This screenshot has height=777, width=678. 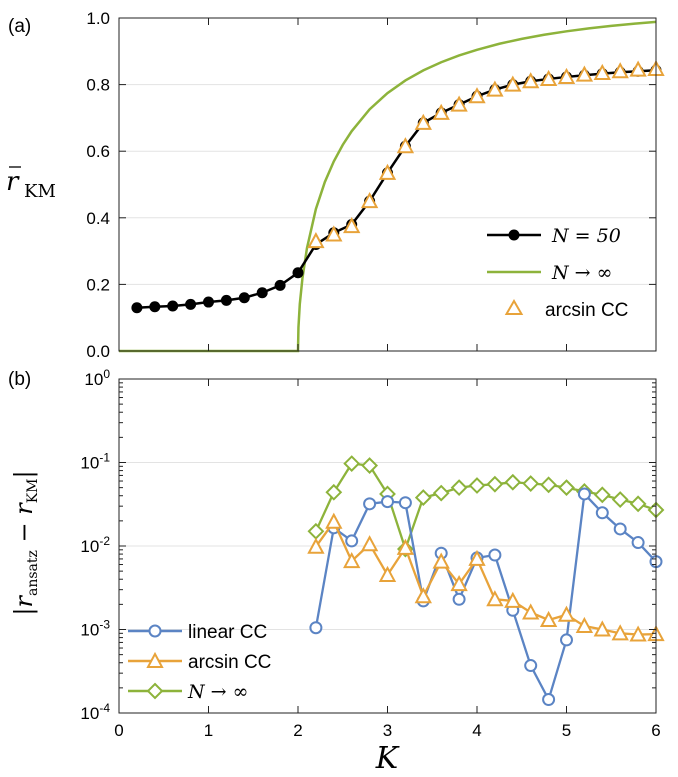 I want to click on panel-a-ytick-label: 1.0, so click(x=98, y=18).